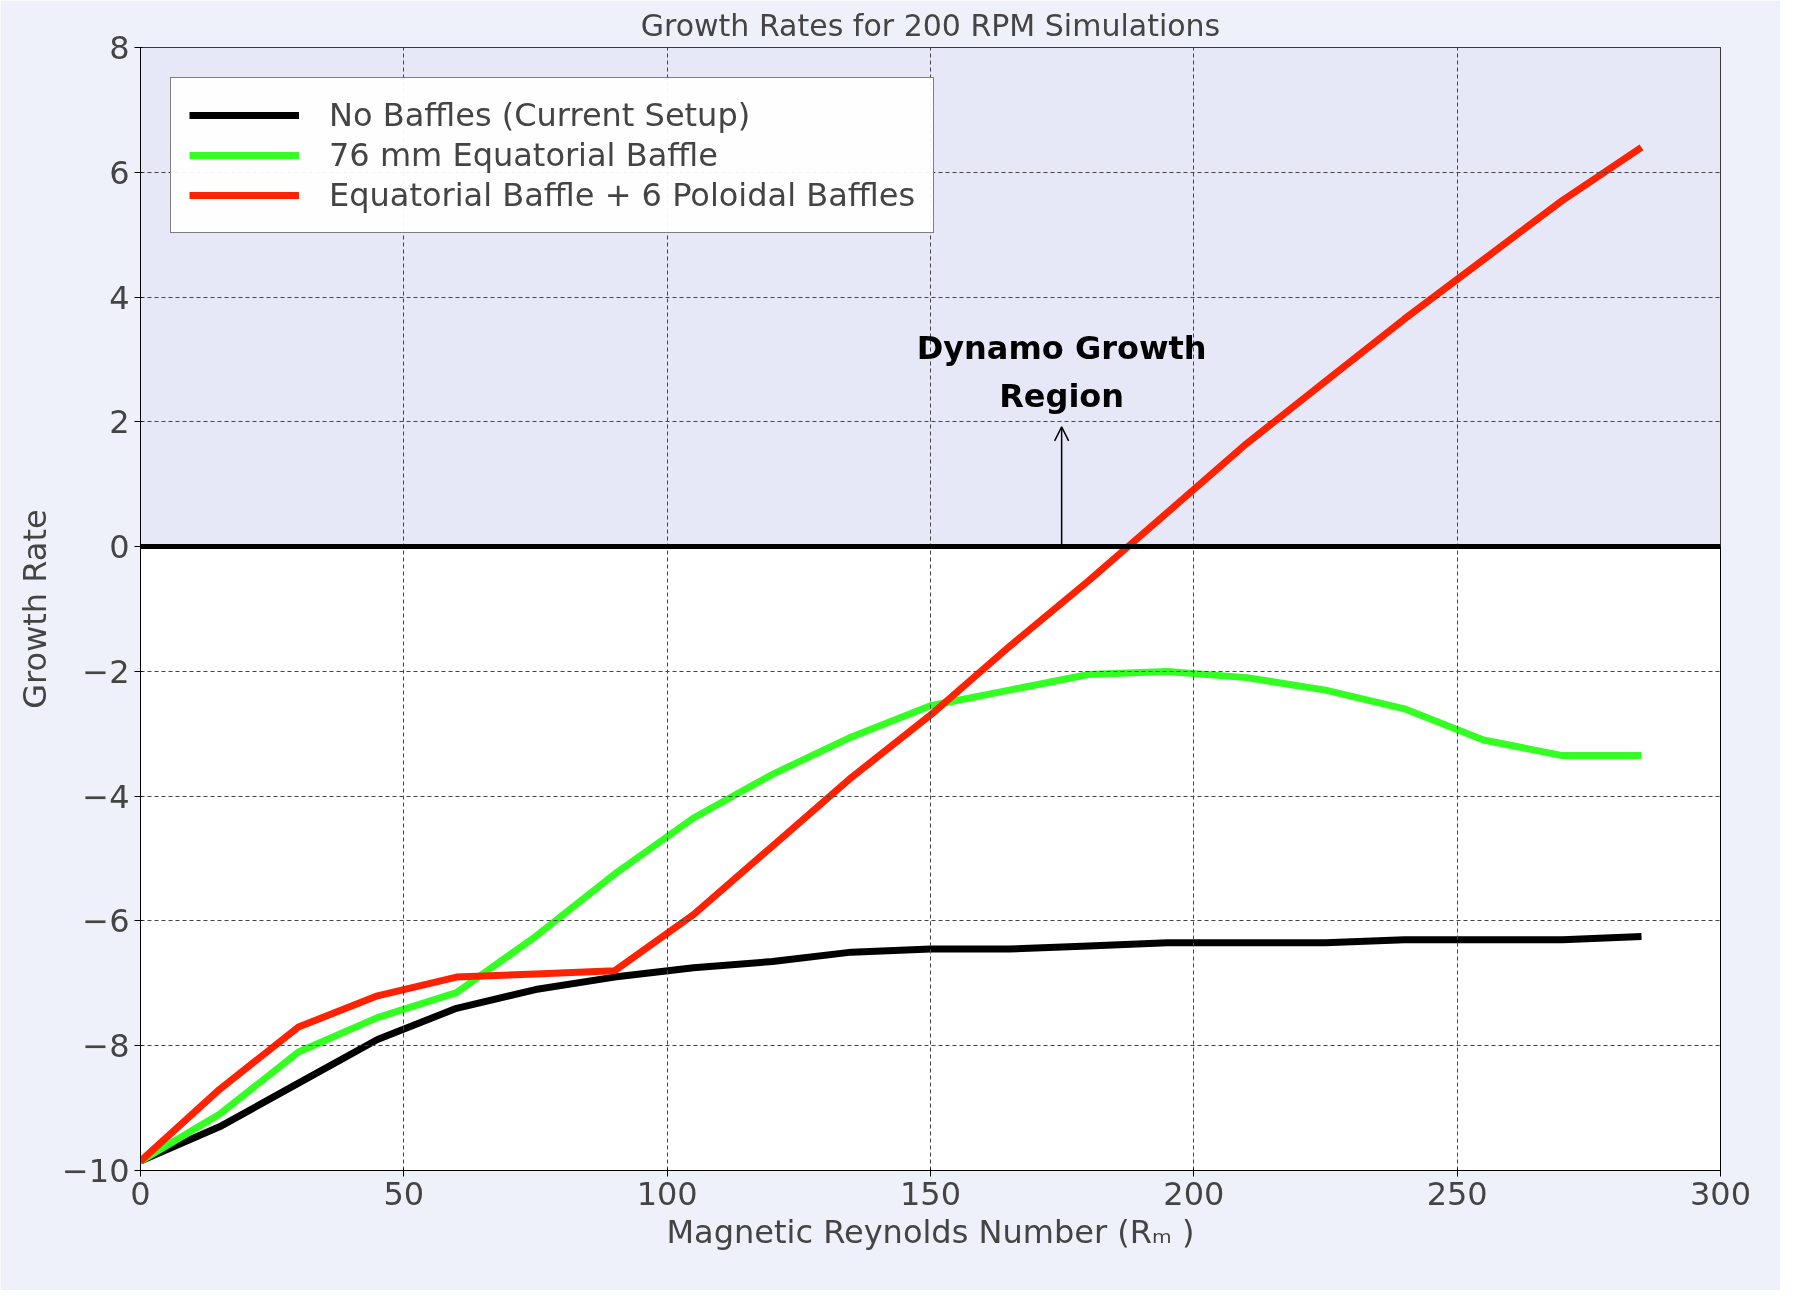 The height and width of the screenshot is (1308, 1805). I want to click on y-tick-label: −8, so click(106, 1046).